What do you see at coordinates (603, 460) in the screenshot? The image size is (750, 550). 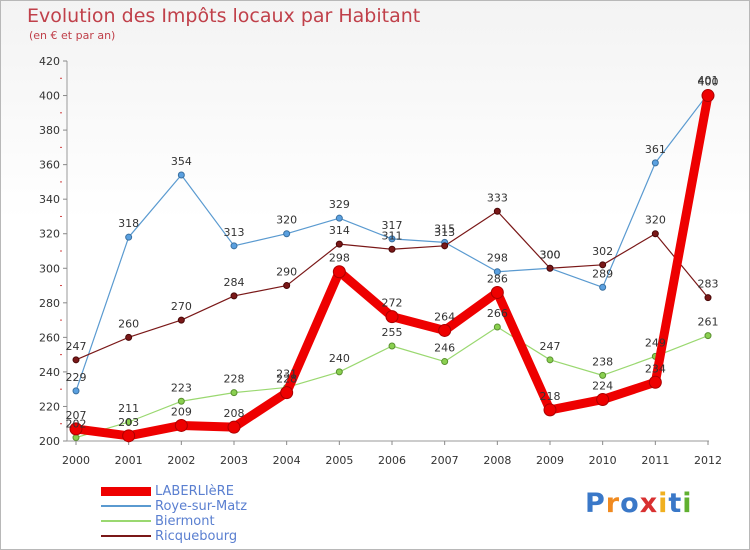 I see `x-tick-label: 2010` at bounding box center [603, 460].